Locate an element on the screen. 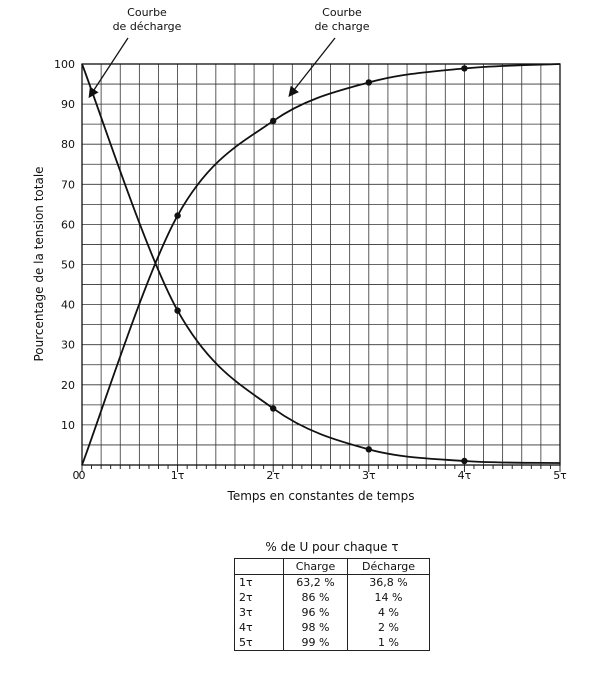  y-tick-label: 30 is located at coordinates (68, 345).